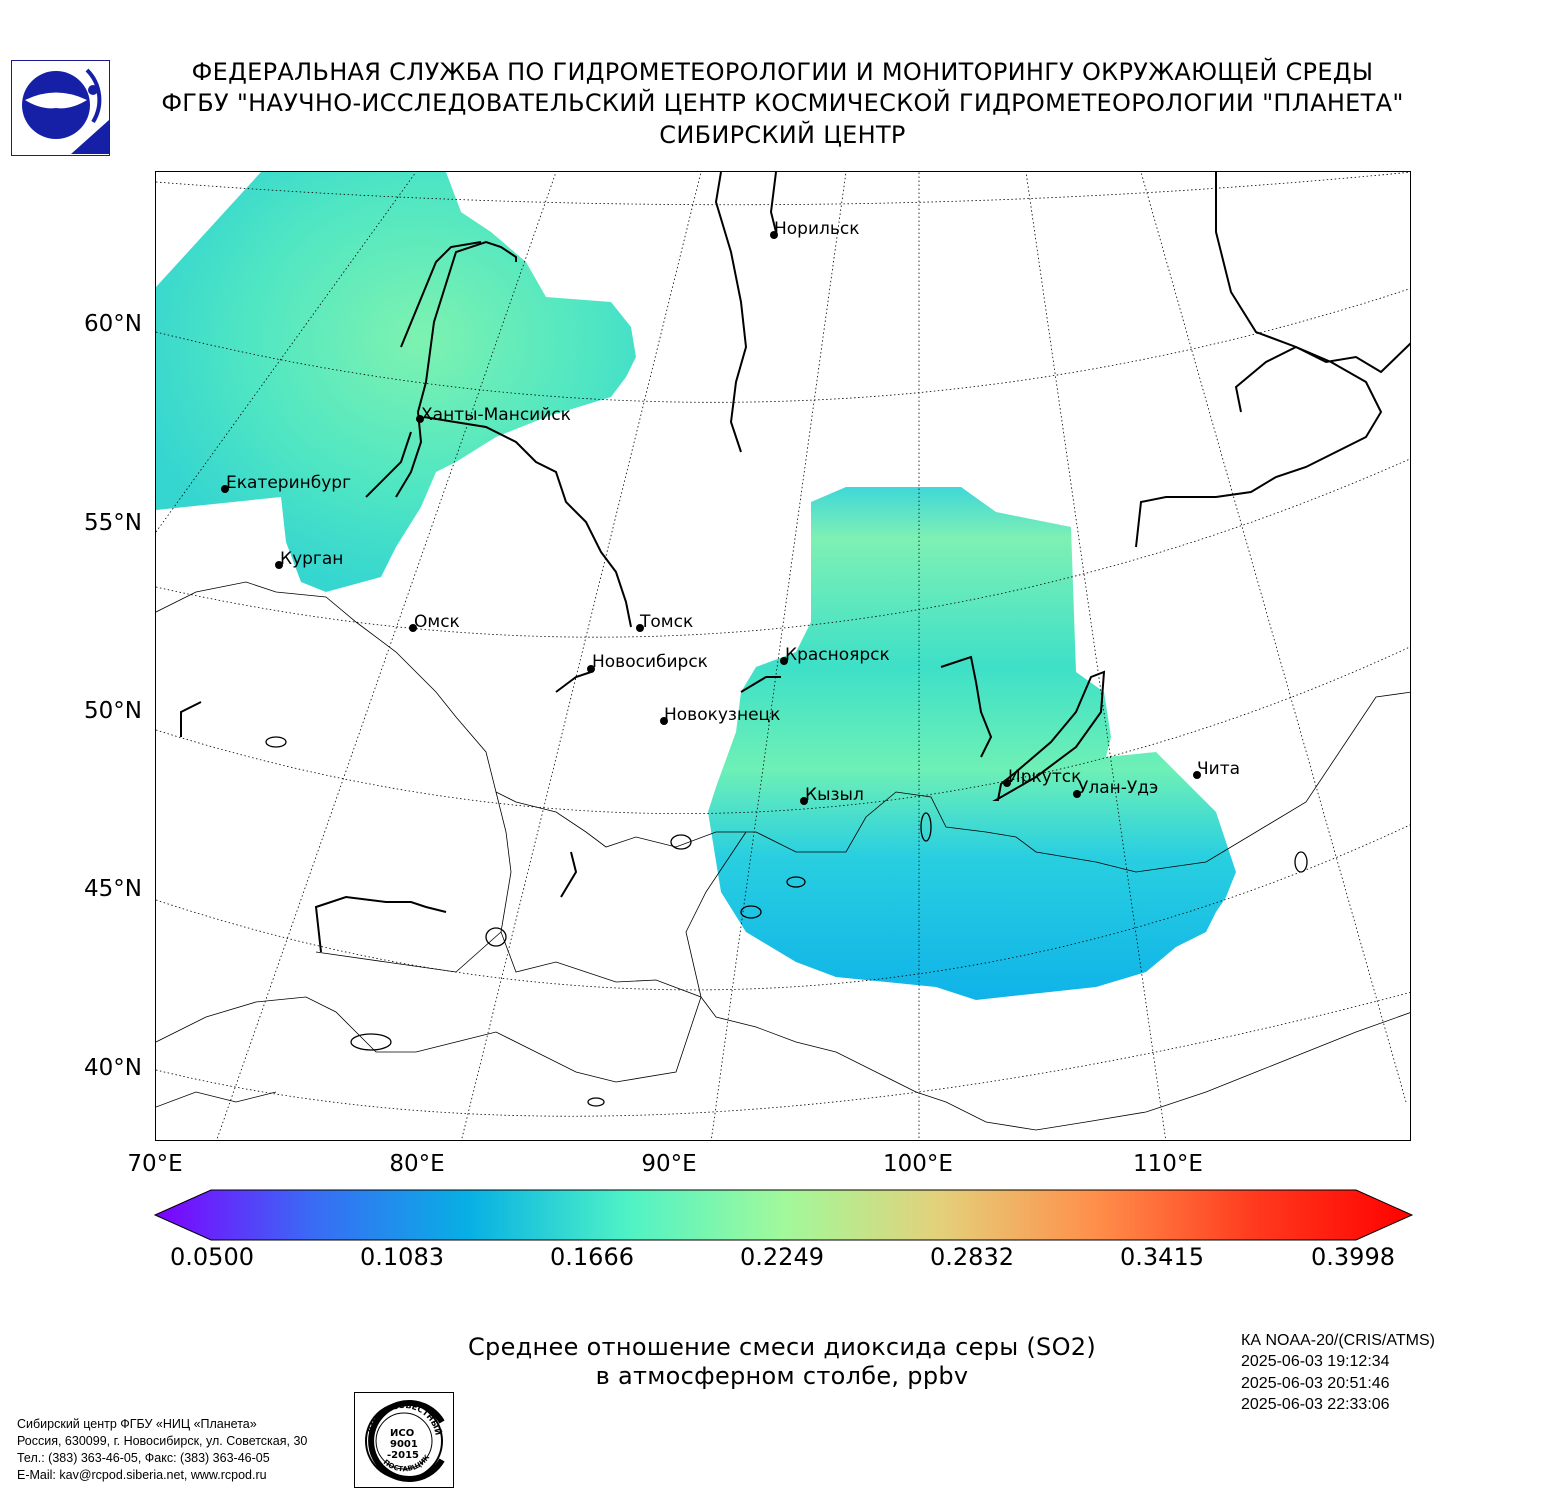 The height and width of the screenshot is (1500, 1550). I want to click on city-dot-tomsk, so click(640, 628).